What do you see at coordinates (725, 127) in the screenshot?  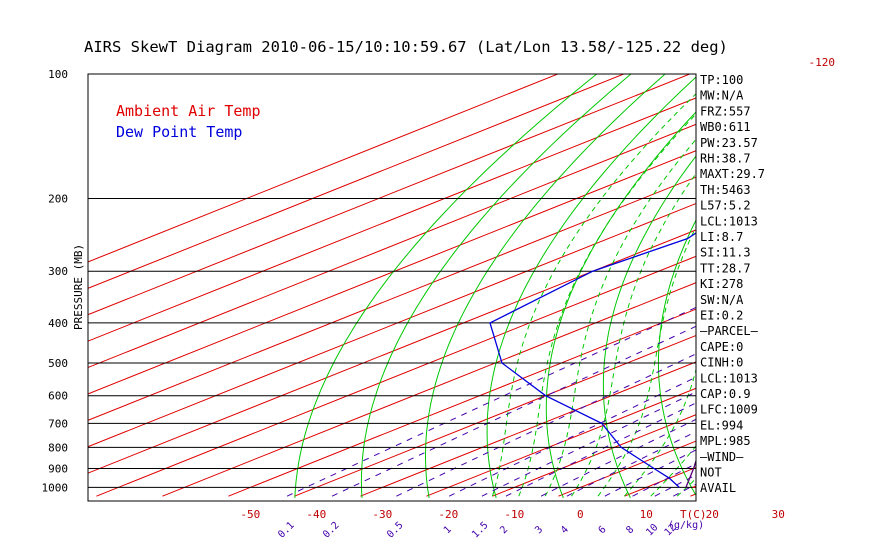 I see `index-entry: WB0:611` at bounding box center [725, 127].